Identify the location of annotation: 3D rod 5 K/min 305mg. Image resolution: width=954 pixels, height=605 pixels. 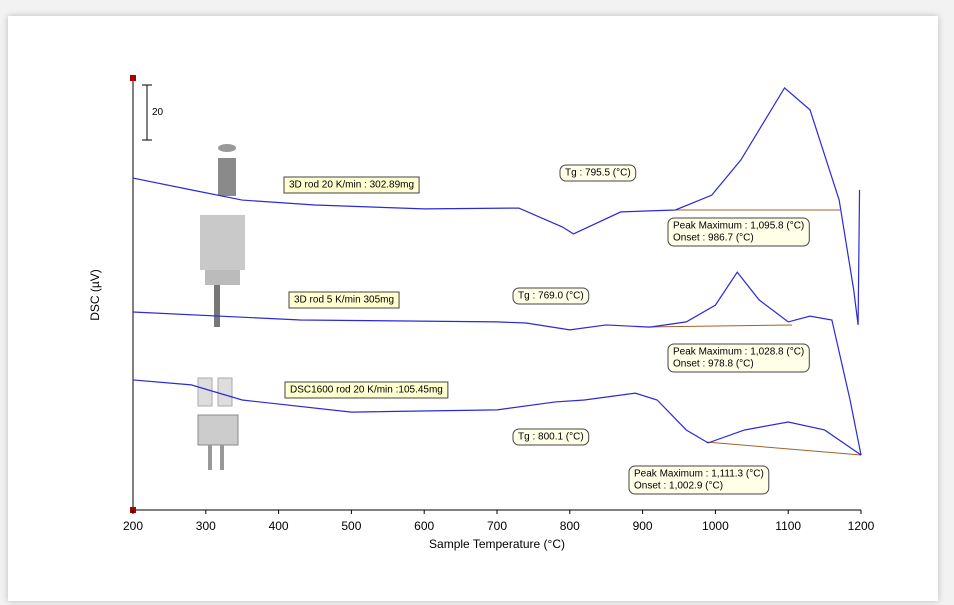
(344, 300).